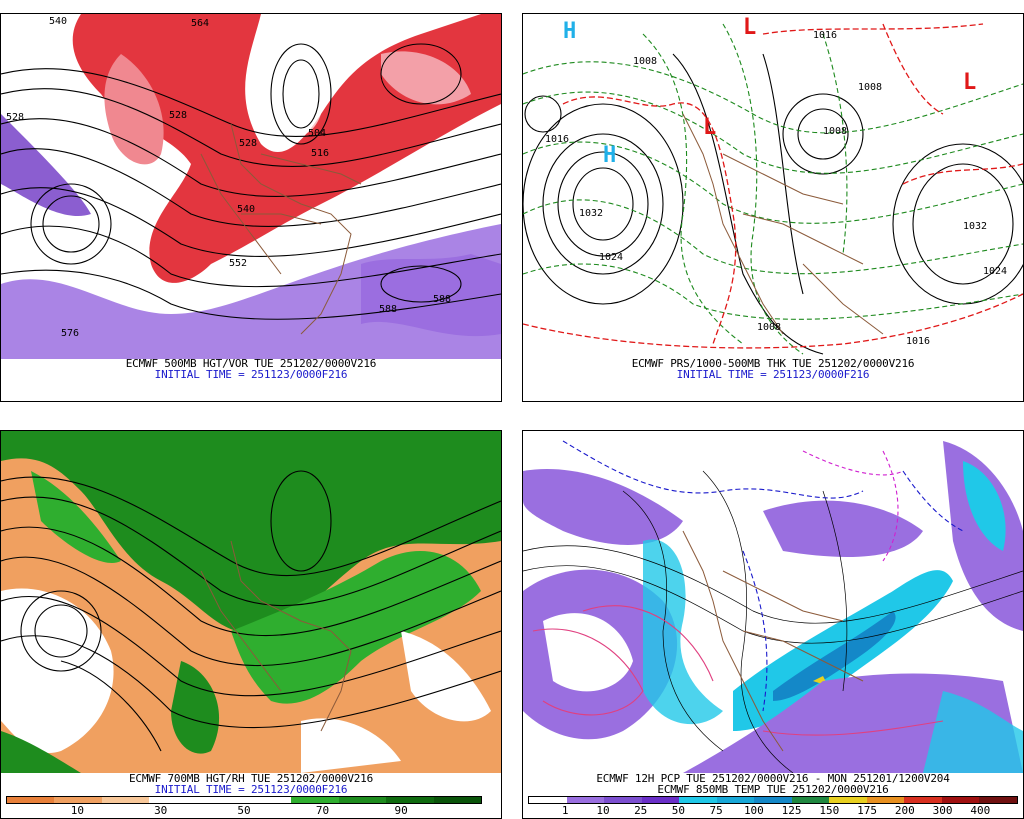 The width and height of the screenshot is (1024, 819). Describe the element at coordinates (322, 810) in the screenshot. I see `legend-tick: 70` at that location.